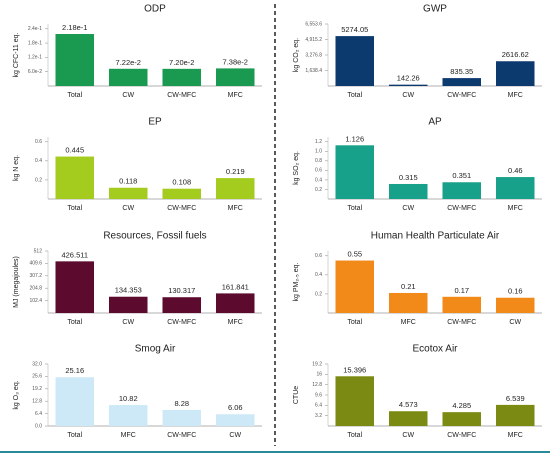 Image resolution: width=550 pixels, height=457 pixels. I want to click on y-tick-label: 0.0, so click(38, 426).